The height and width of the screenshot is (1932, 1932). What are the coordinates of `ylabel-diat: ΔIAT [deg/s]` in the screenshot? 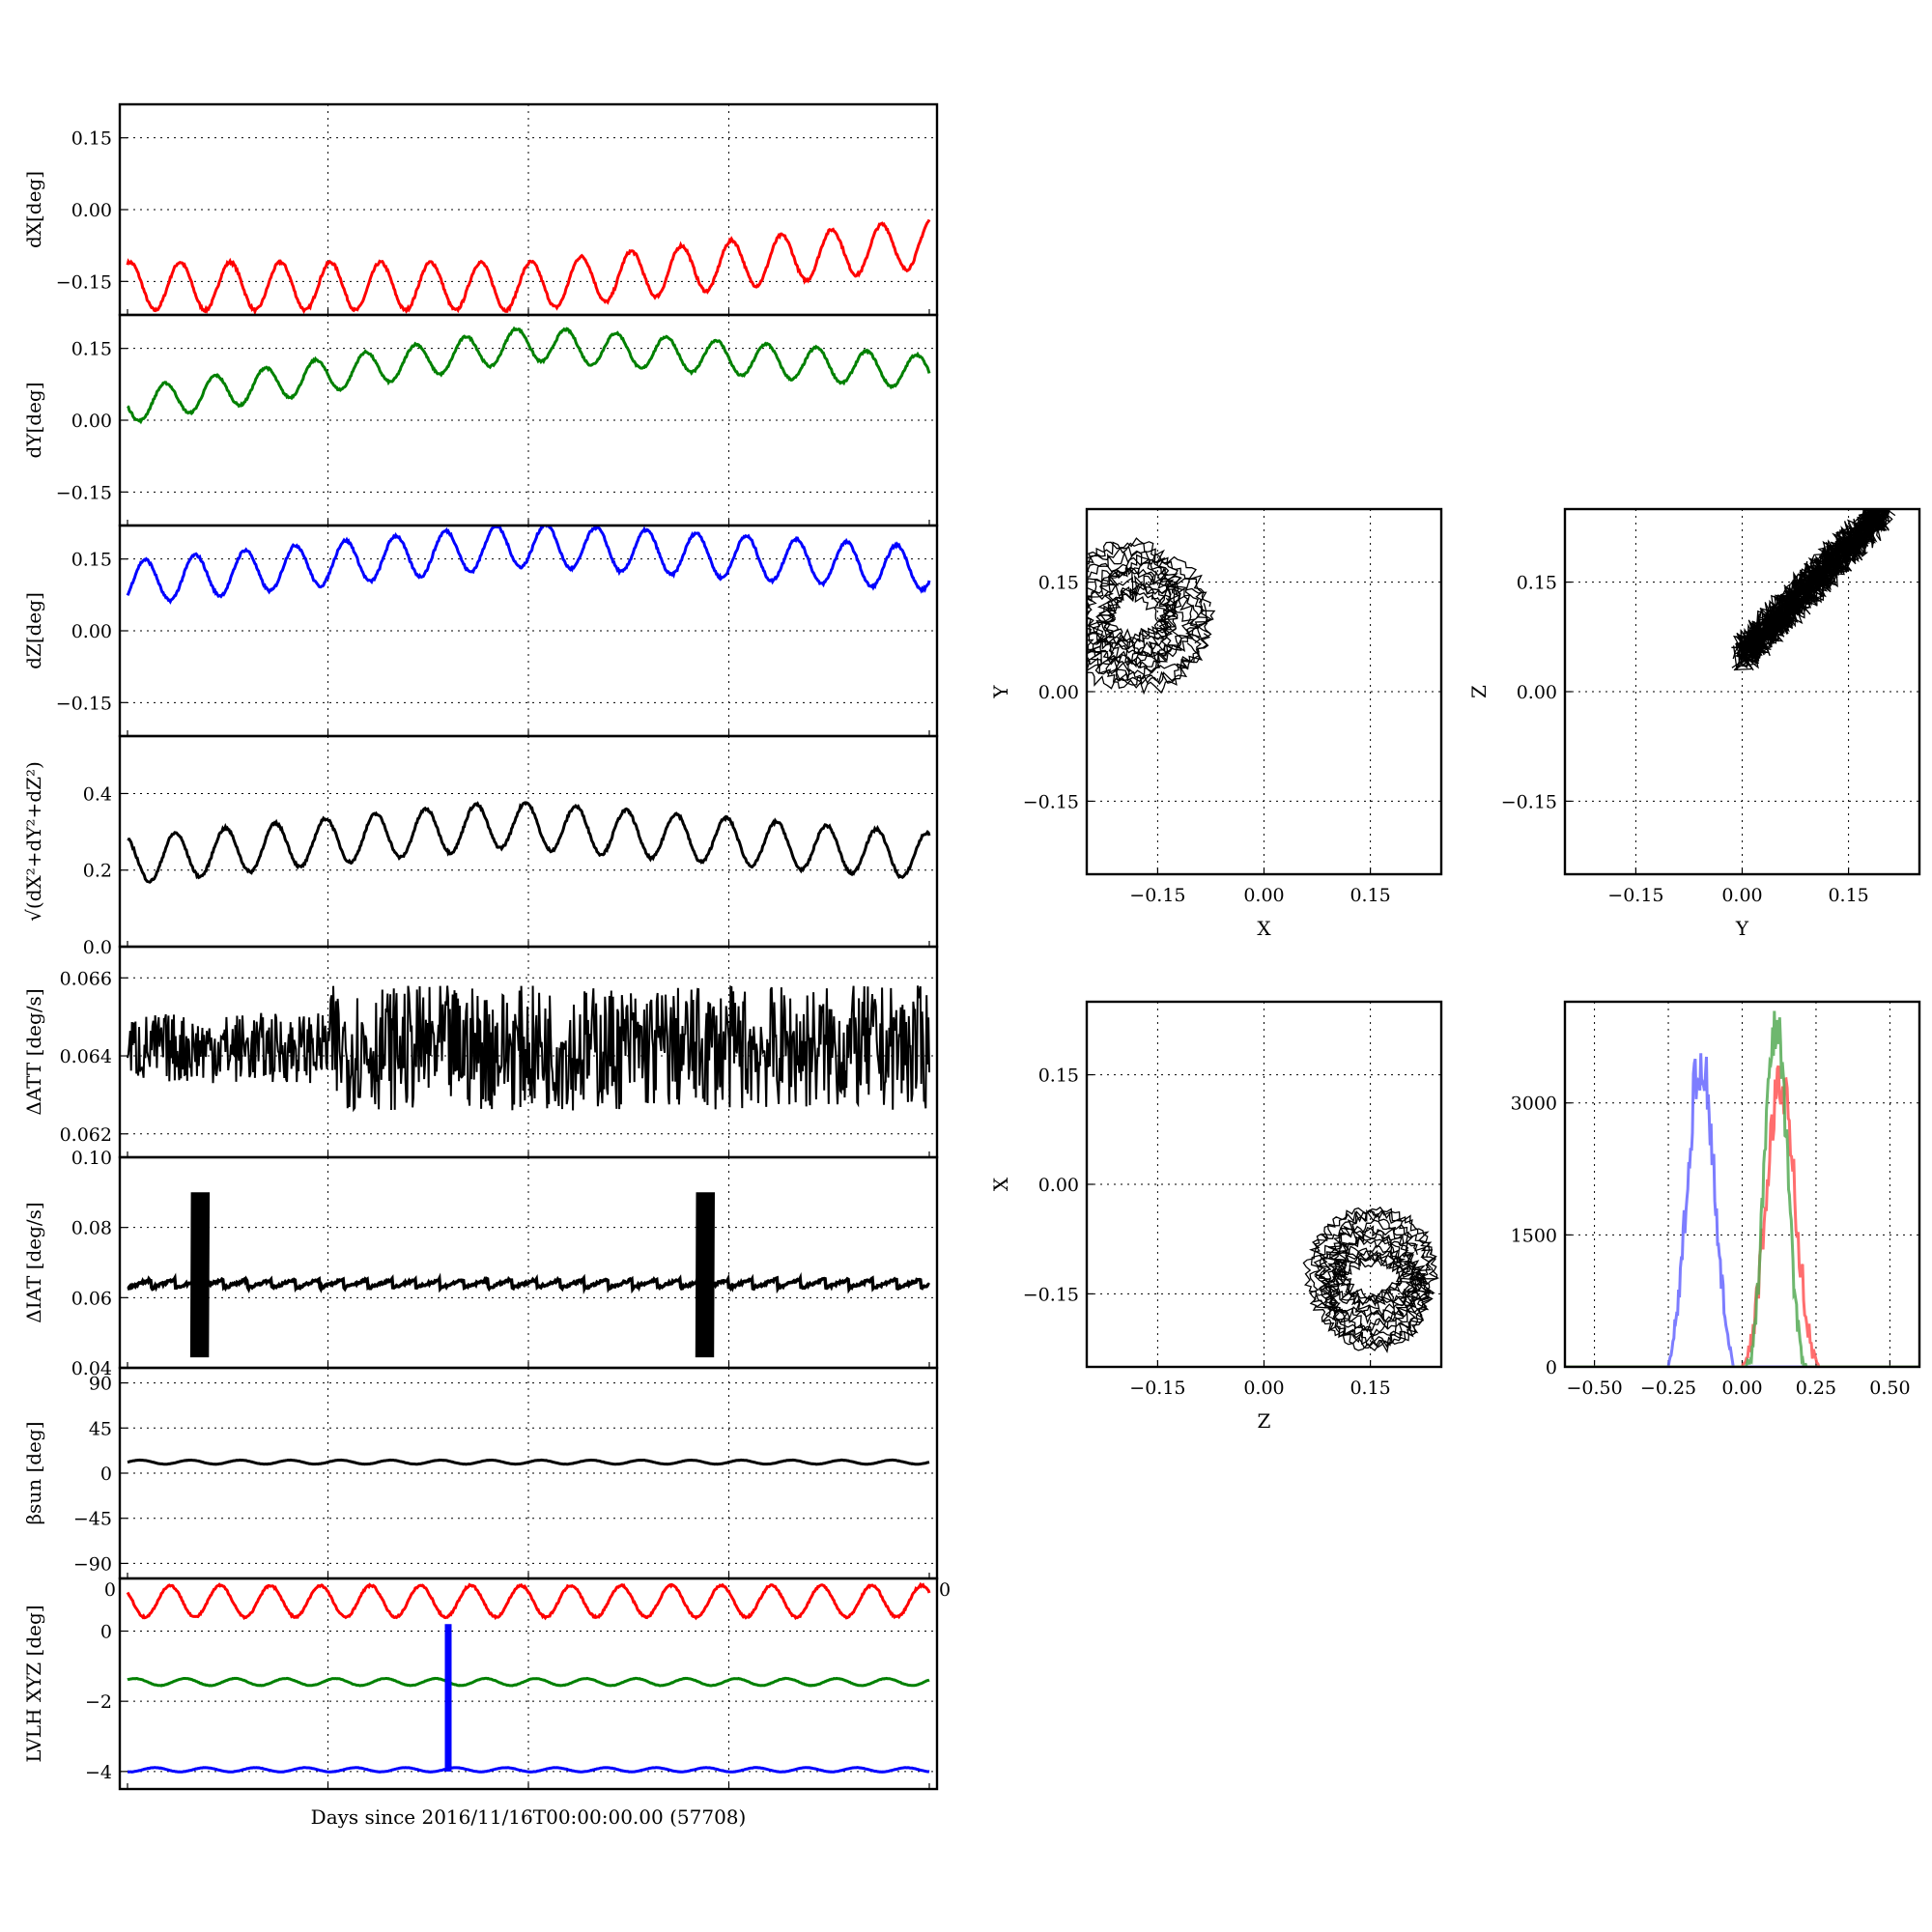 It's located at (33, 1262).